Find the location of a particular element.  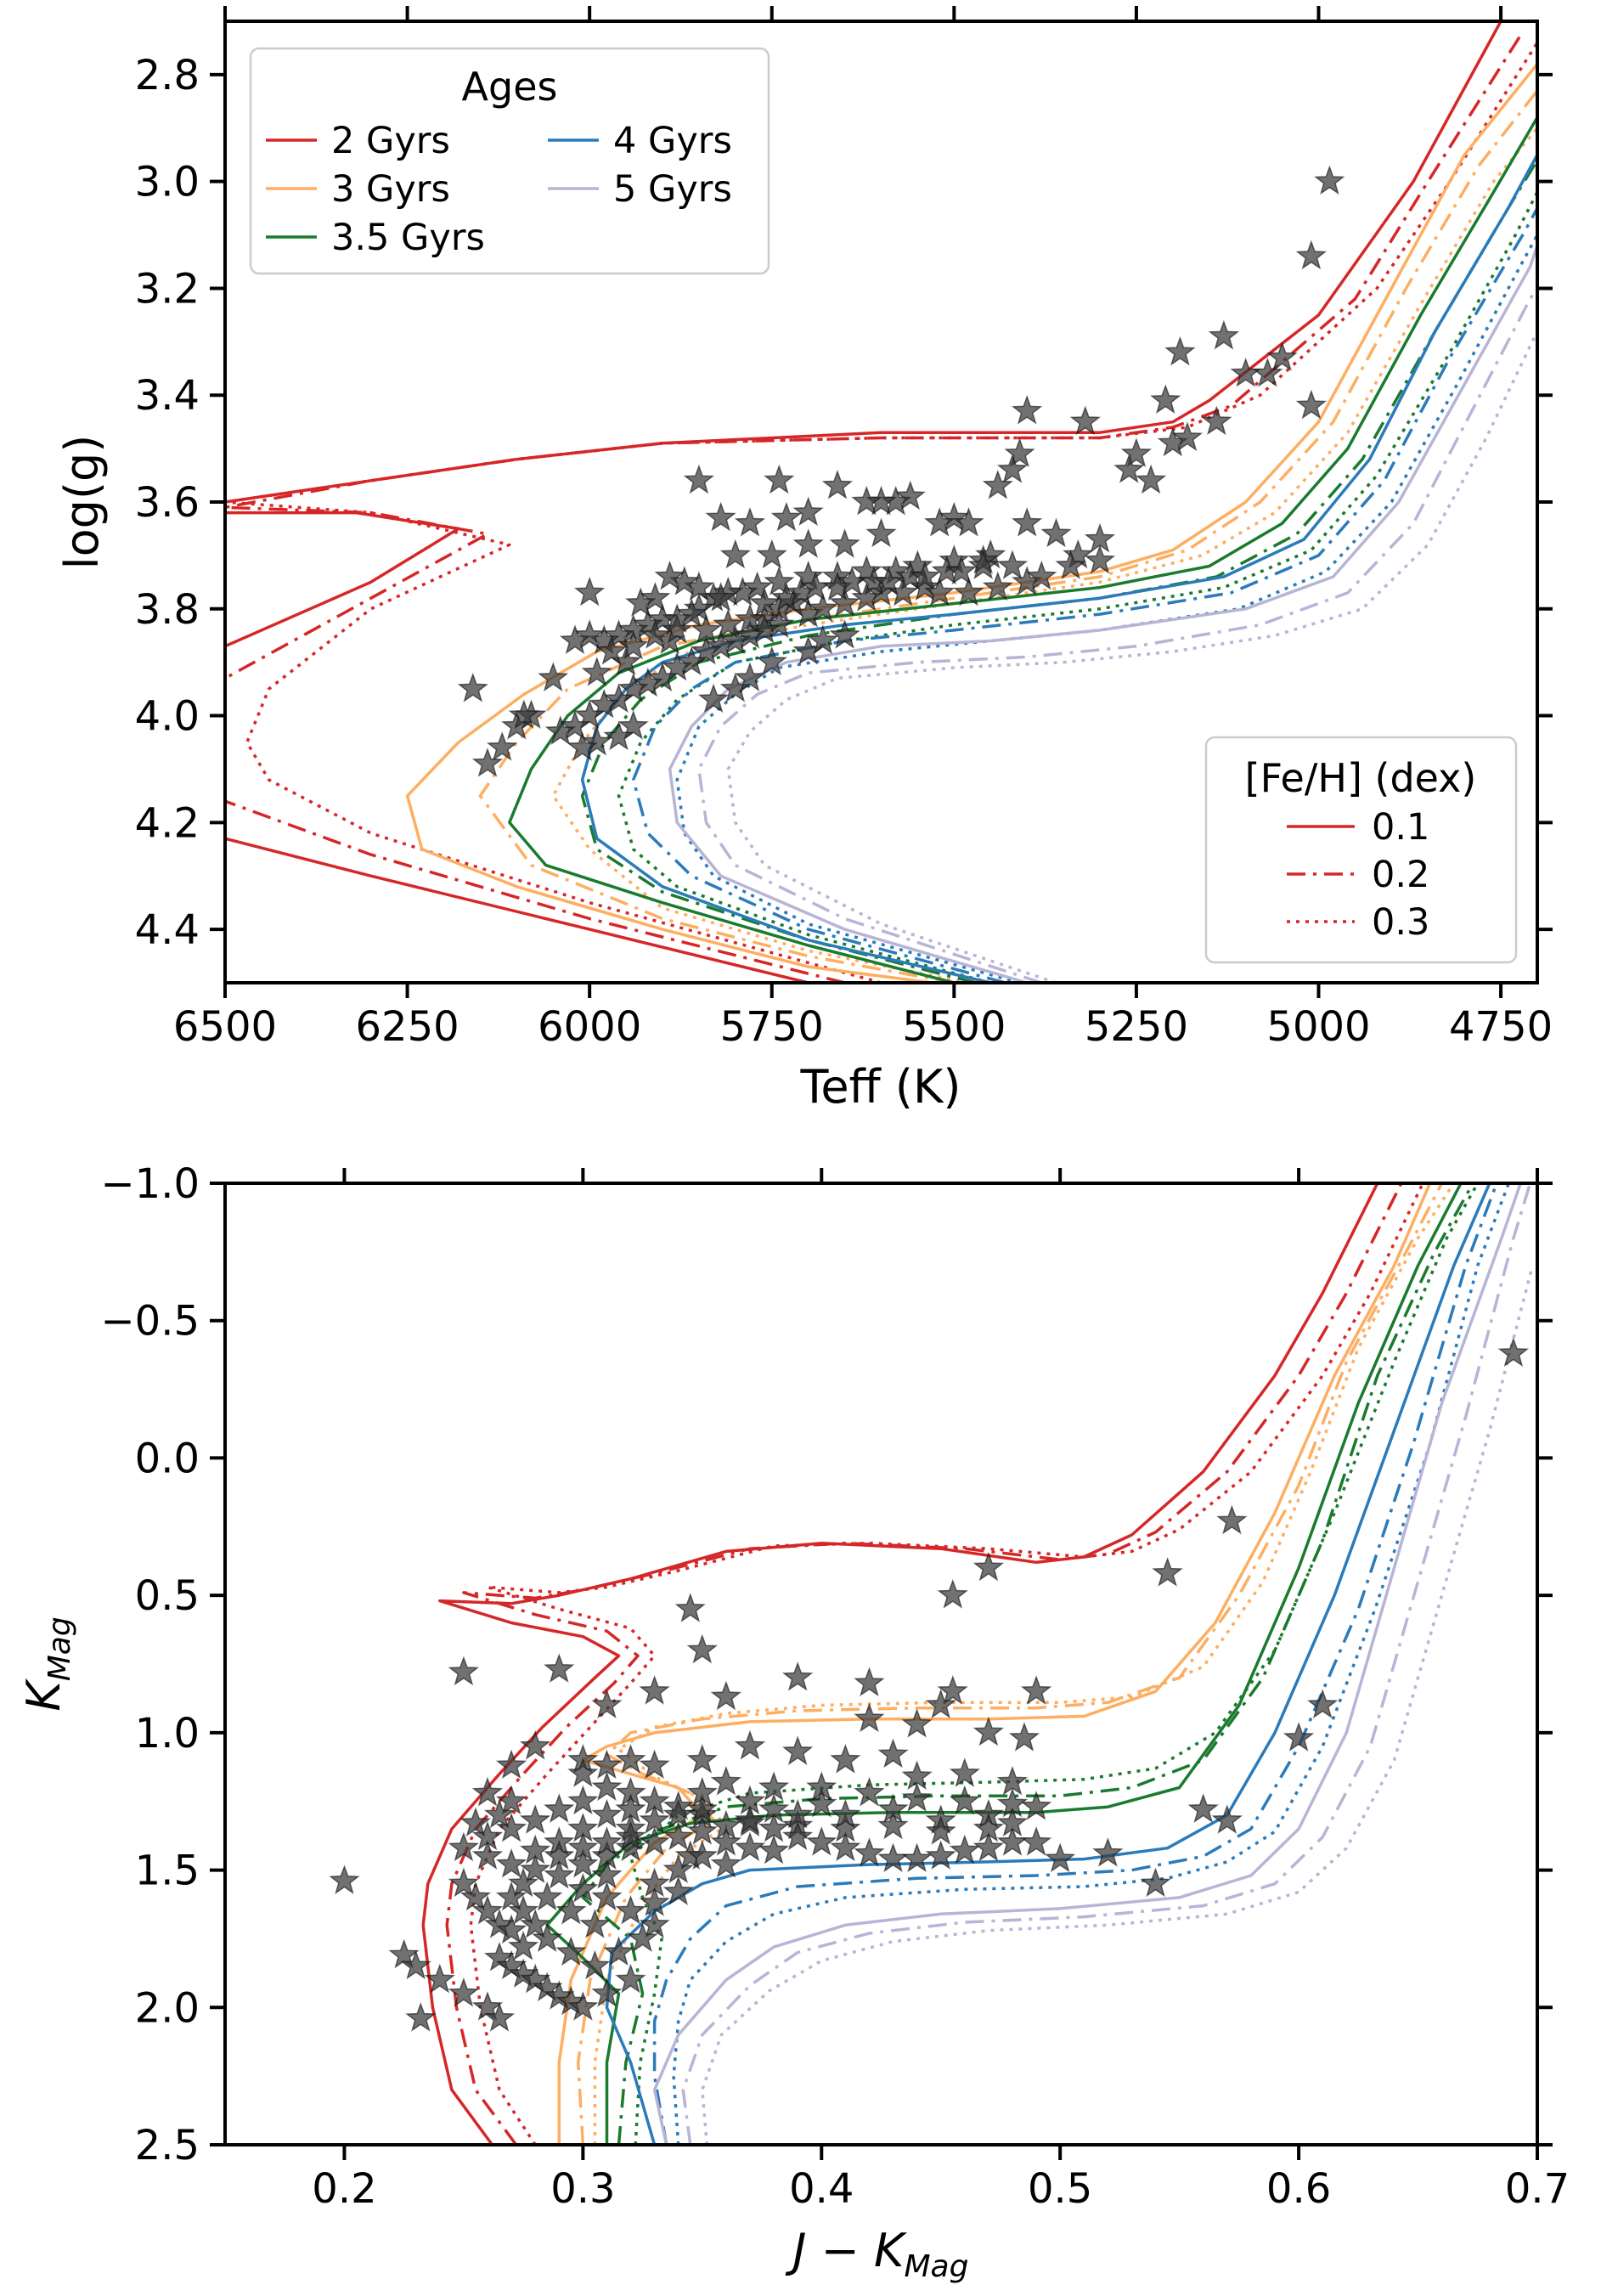

ages-legend-title: Ages is located at coordinates (510, 87).